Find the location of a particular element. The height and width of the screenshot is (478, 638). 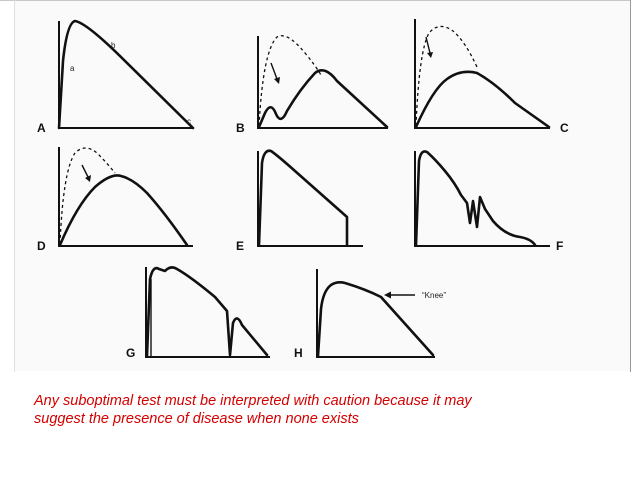

panel-f-curve is located at coordinates (475, 198).